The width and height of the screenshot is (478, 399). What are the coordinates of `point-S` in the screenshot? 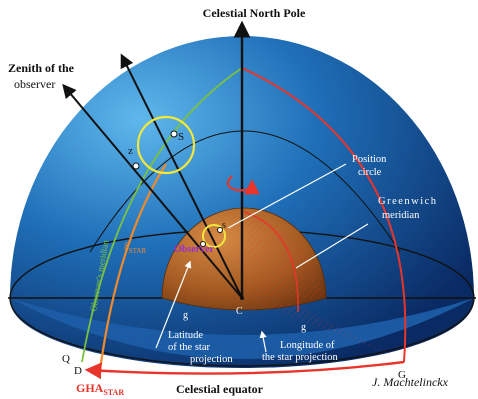 It's located at (174, 134).